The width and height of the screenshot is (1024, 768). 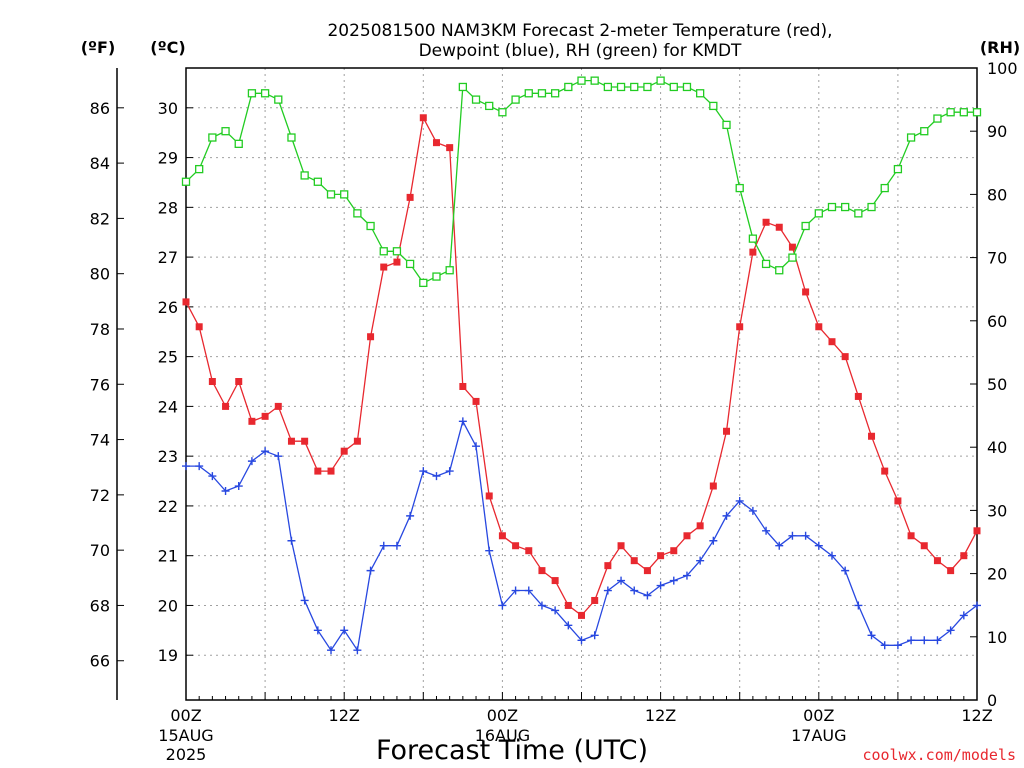 I want to click on celsius-tick-label: 23, so click(x=168, y=456).